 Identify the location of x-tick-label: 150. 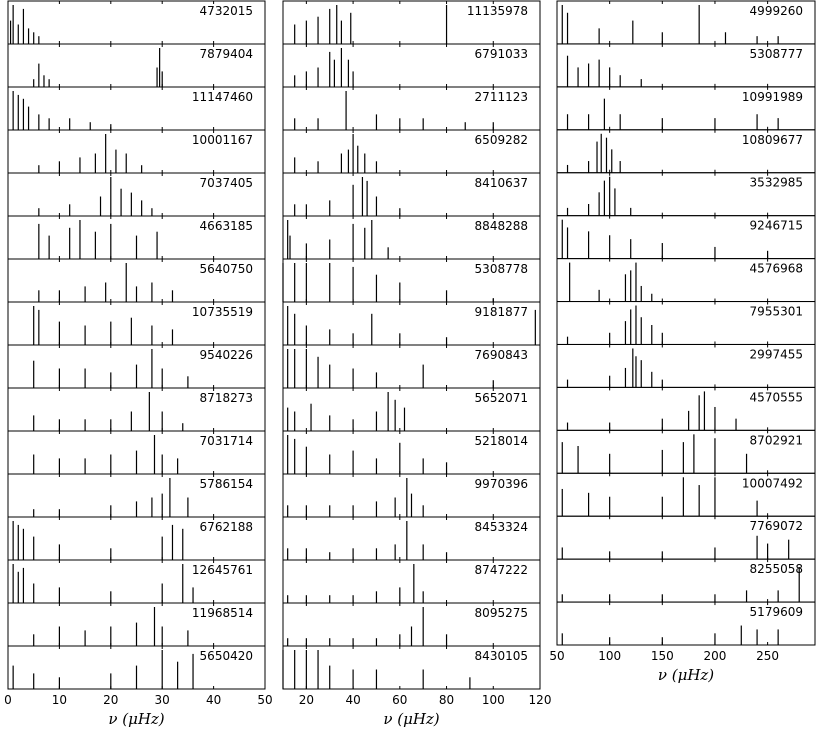
(662, 656).